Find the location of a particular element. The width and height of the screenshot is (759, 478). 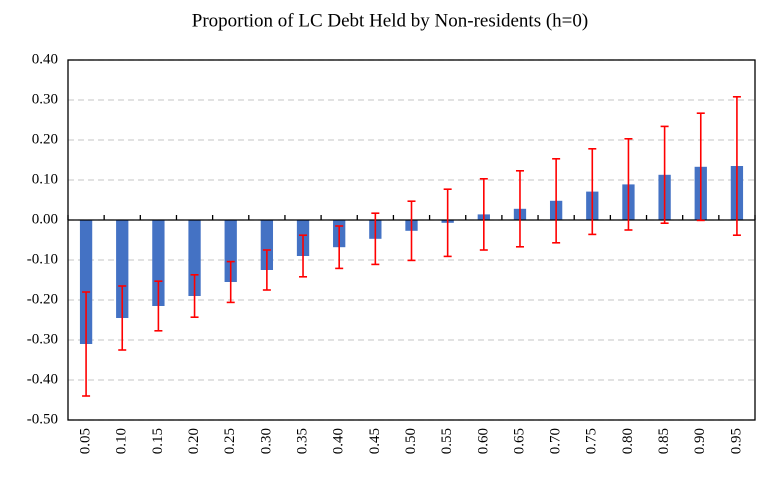

x-tick-label: 0.25 is located at coordinates (230, 441).